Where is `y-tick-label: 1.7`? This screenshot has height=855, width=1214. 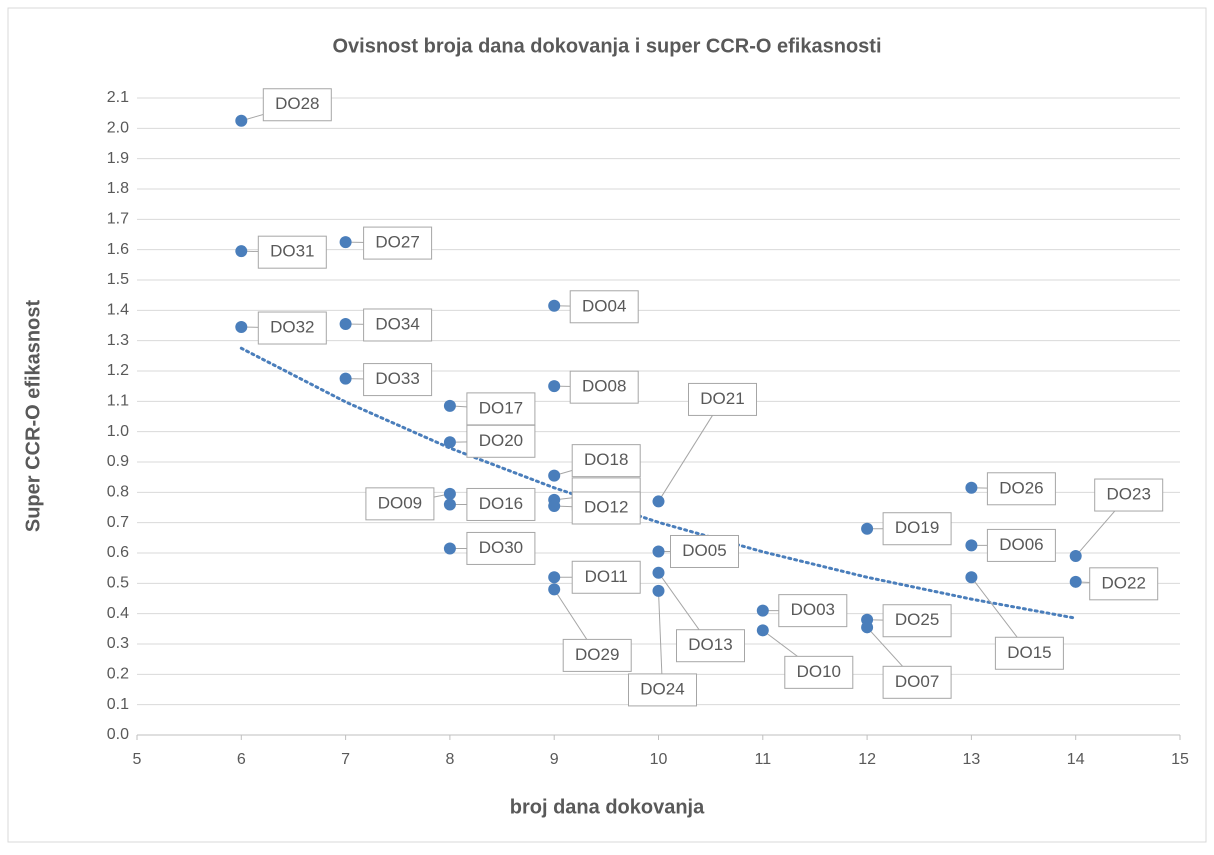 y-tick-label: 1.7 is located at coordinates (118, 219).